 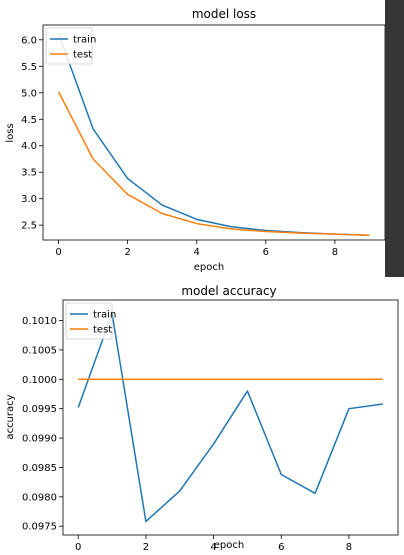 I want to click on y-tick-label: 5.0, so click(x=29, y=93).